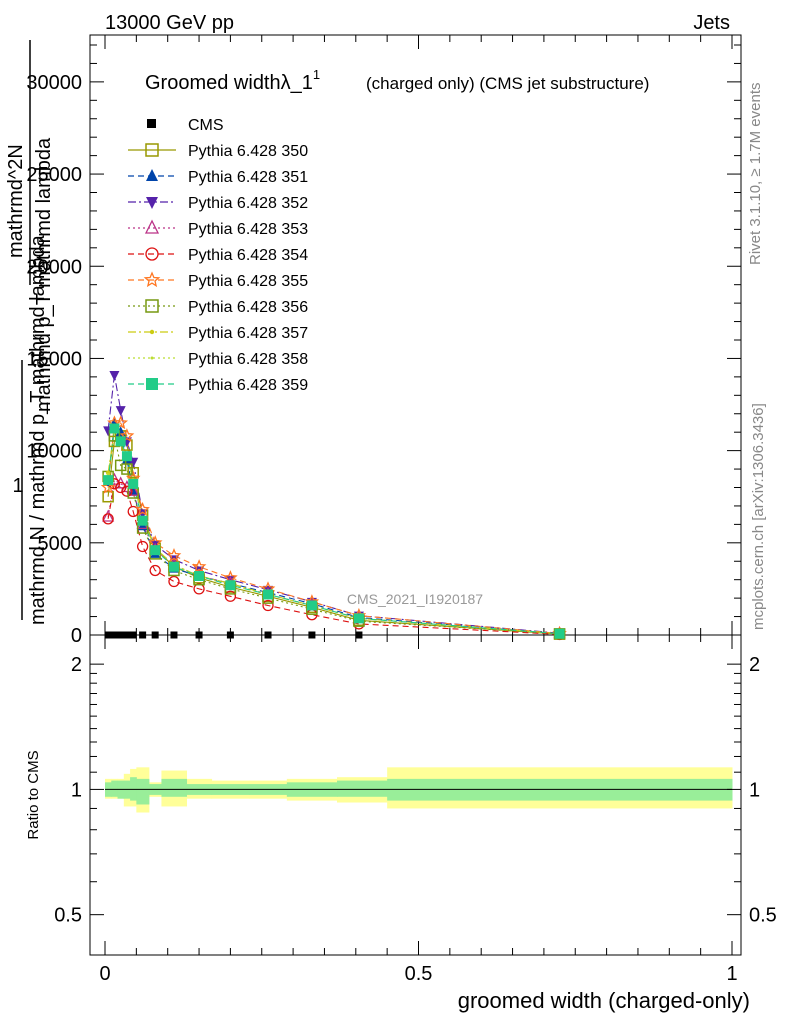 The width and height of the screenshot is (786, 1024). What do you see at coordinates (16, 201) in the screenshot?
I see `ylabel-numerator: mathrmd^2N` at bounding box center [16, 201].